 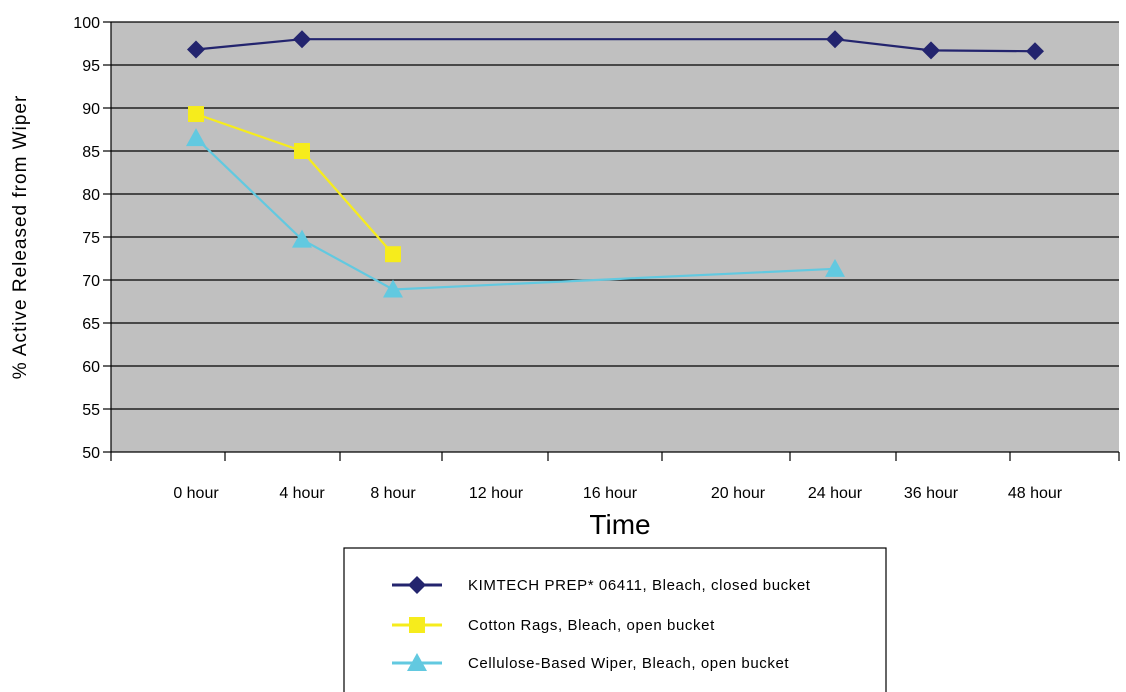 I want to click on x-tick-label: 0 hour, so click(x=196, y=493).